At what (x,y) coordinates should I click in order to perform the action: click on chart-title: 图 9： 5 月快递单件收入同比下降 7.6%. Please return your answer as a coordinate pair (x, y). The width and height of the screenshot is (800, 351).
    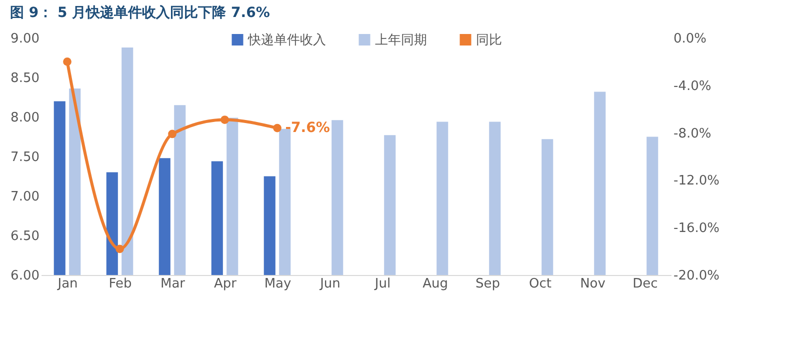
    Looking at the image, I should click on (140, 12).